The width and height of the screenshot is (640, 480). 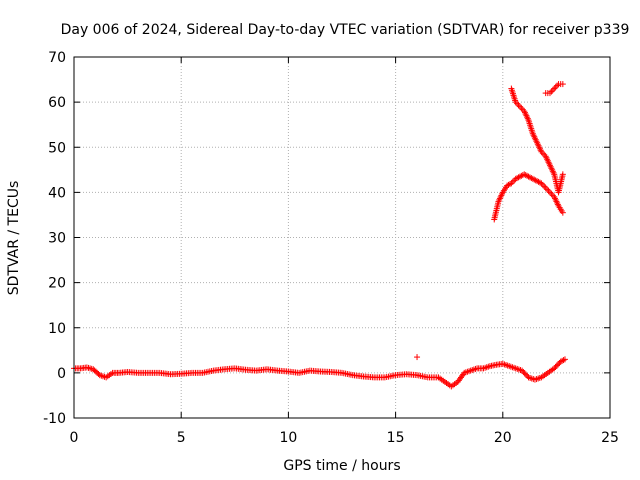 I want to click on x-tick-label: 15, so click(x=396, y=438).